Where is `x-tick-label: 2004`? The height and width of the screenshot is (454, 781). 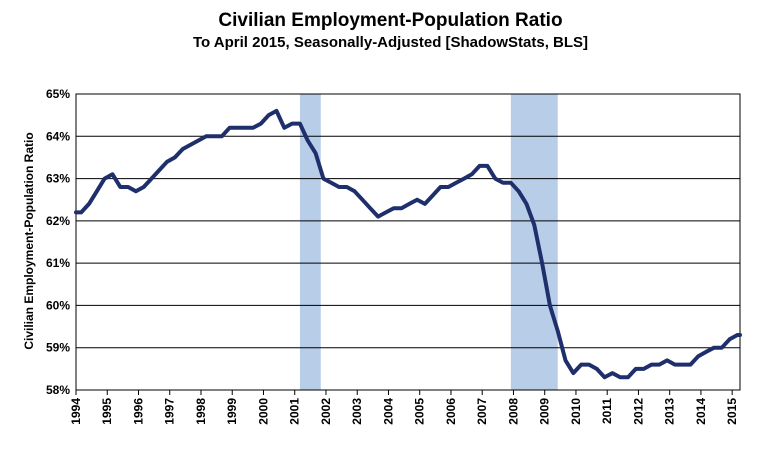
x-tick-label: 2004 is located at coordinates (388, 411).